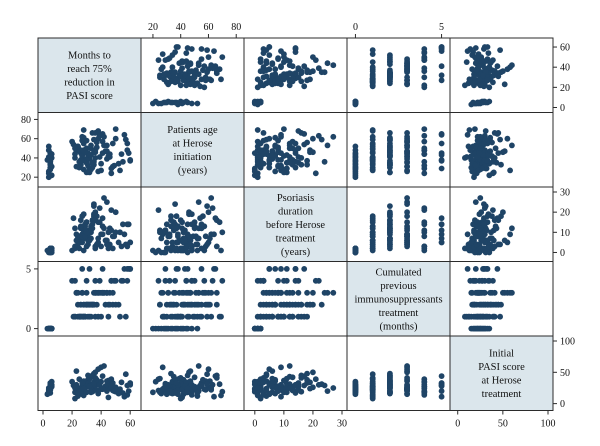  I want to click on top-tick-label-age: 20, so click(153, 27).